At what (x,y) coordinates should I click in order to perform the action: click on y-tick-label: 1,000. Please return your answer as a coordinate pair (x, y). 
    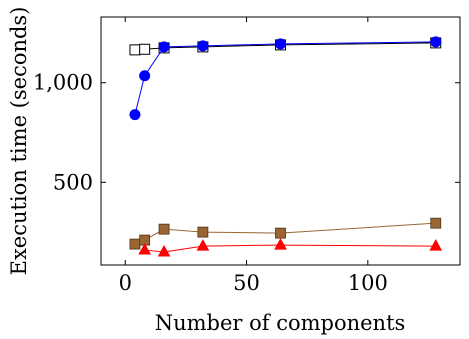
    Looking at the image, I should click on (63, 83).